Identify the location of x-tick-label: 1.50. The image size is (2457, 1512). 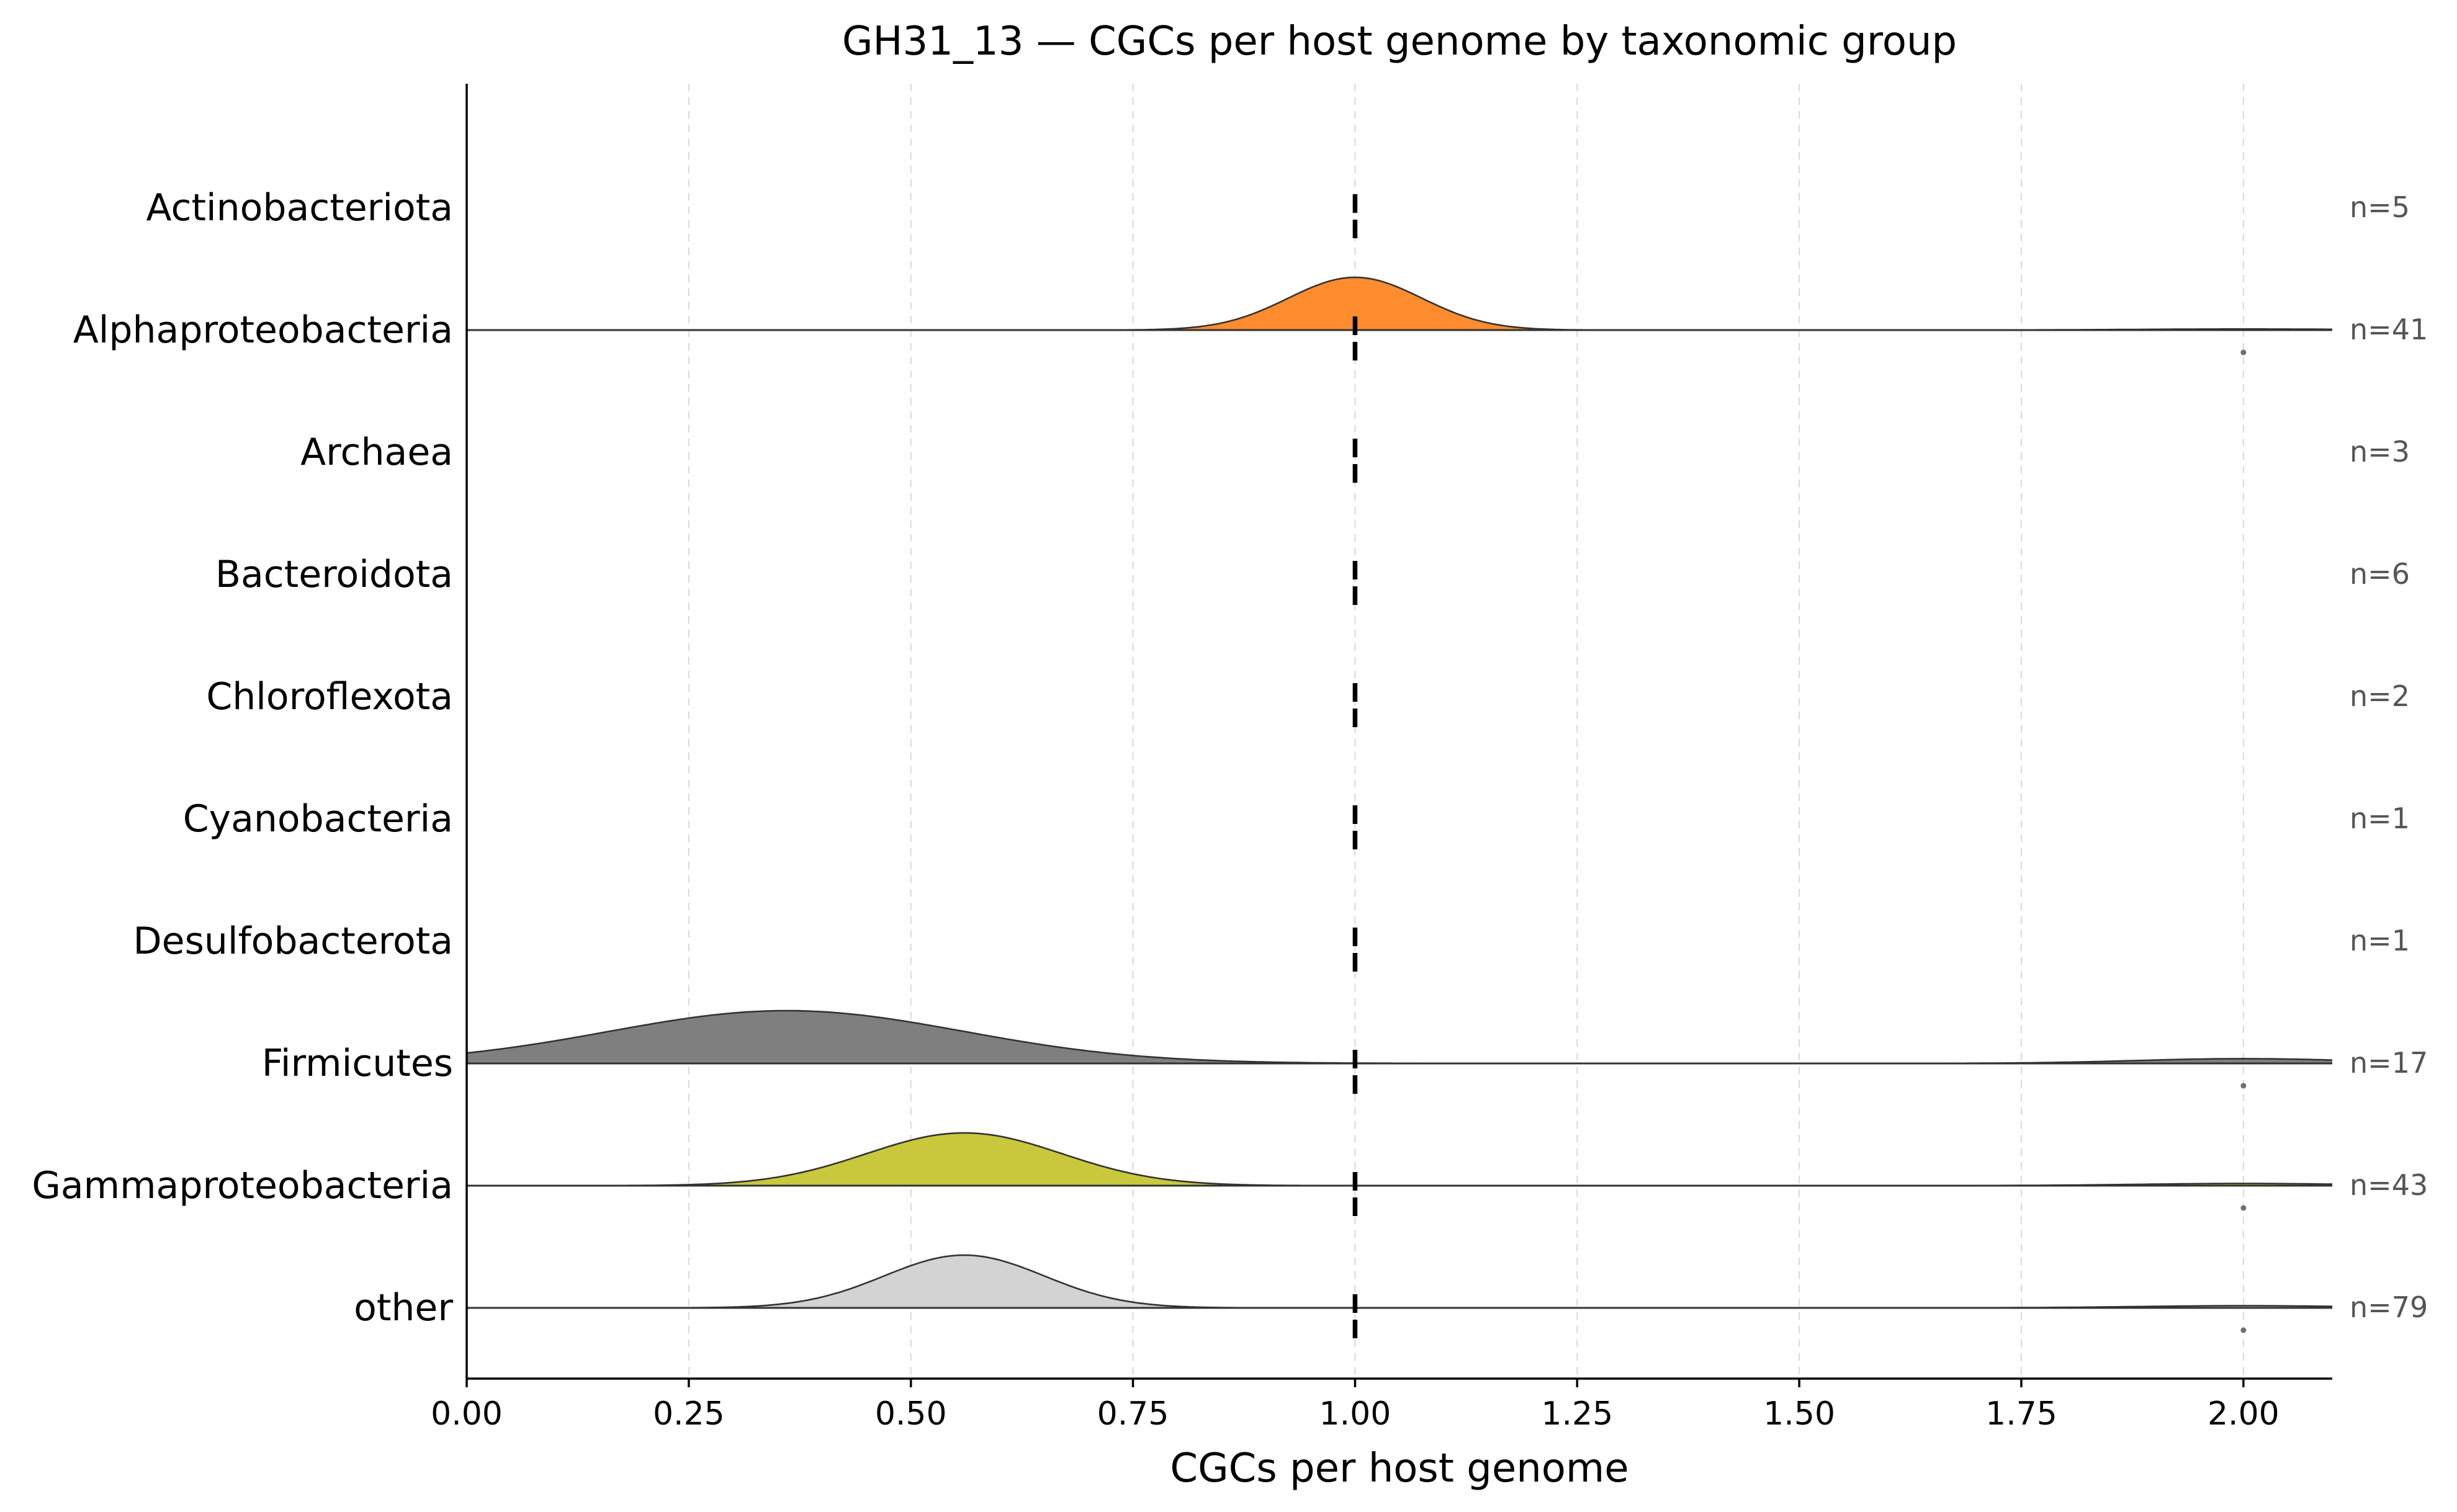
(1799, 1414).